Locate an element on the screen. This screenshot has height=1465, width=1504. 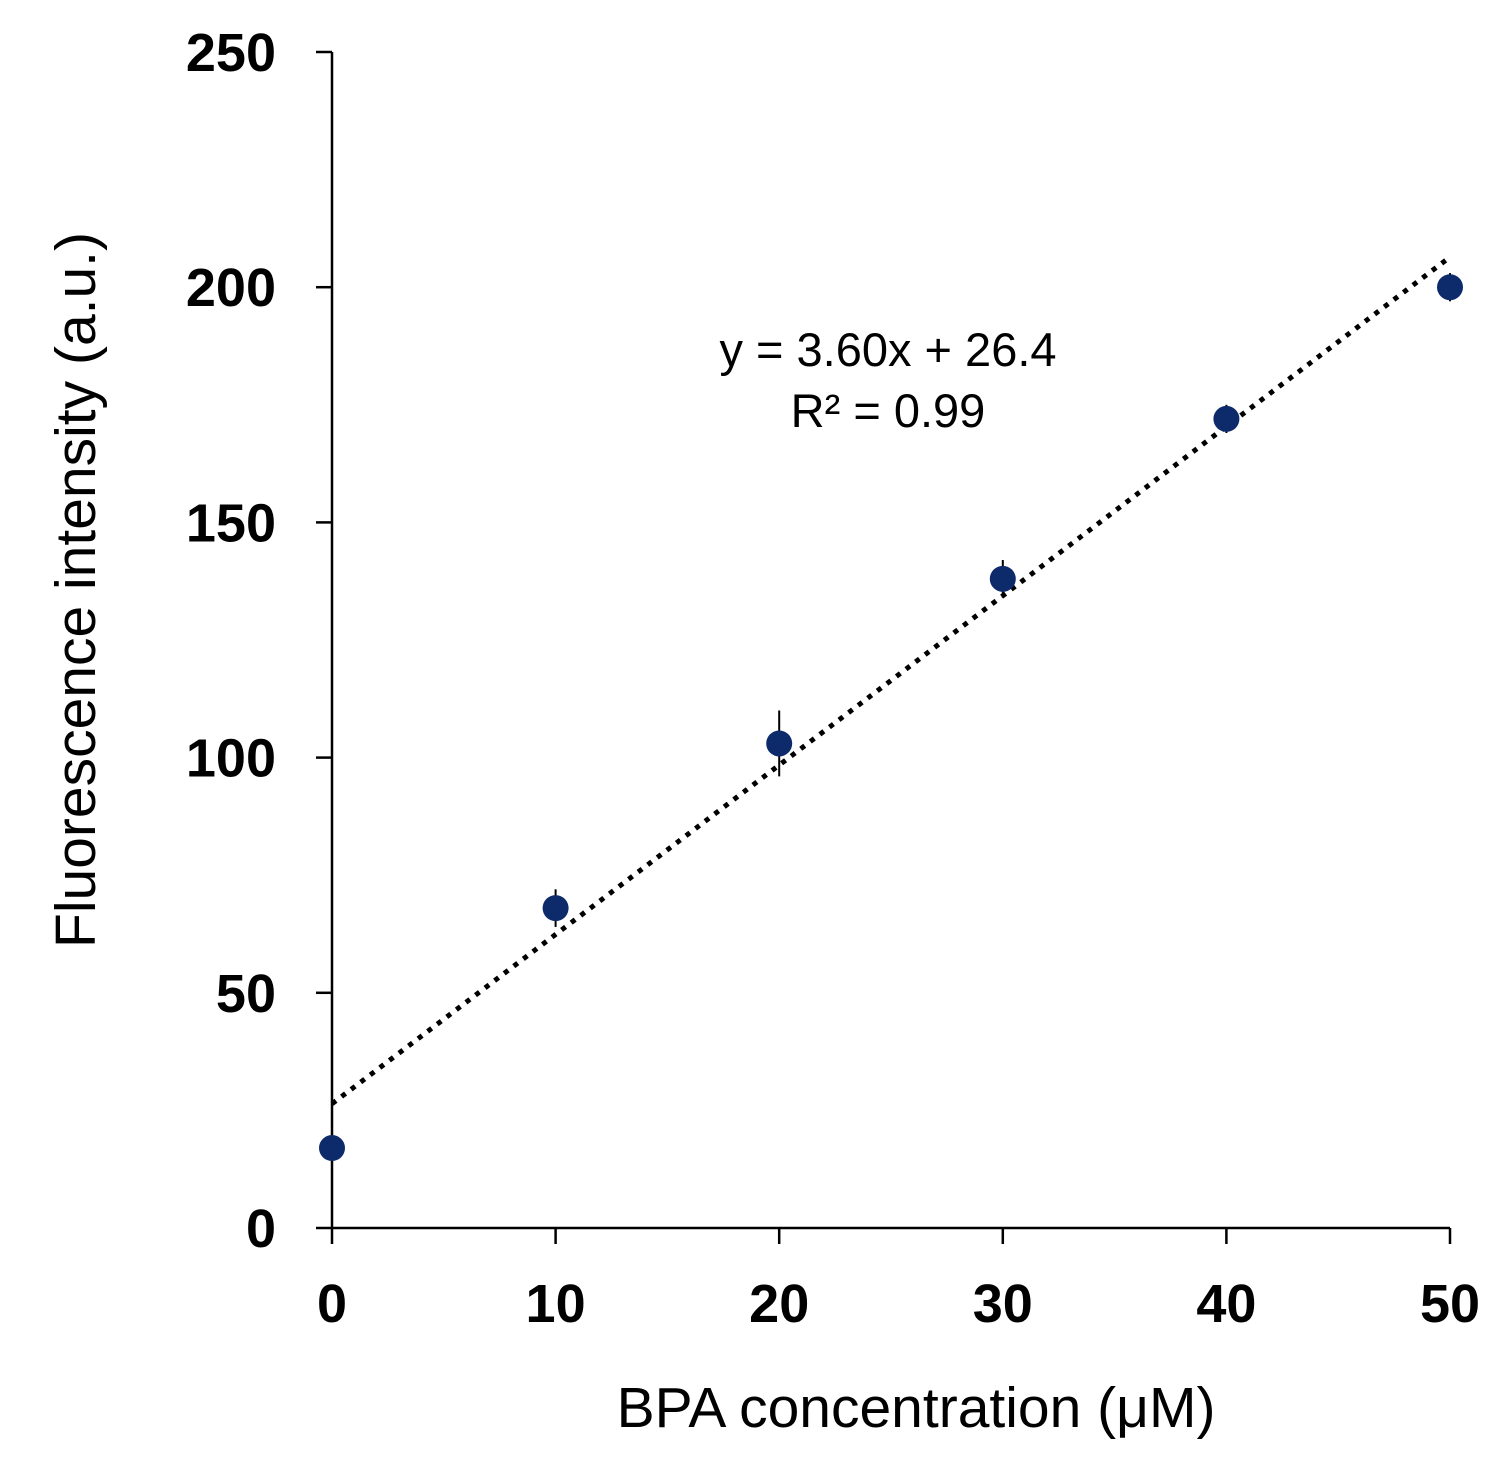
x-tick-label: 10 is located at coordinates (556, 1304).